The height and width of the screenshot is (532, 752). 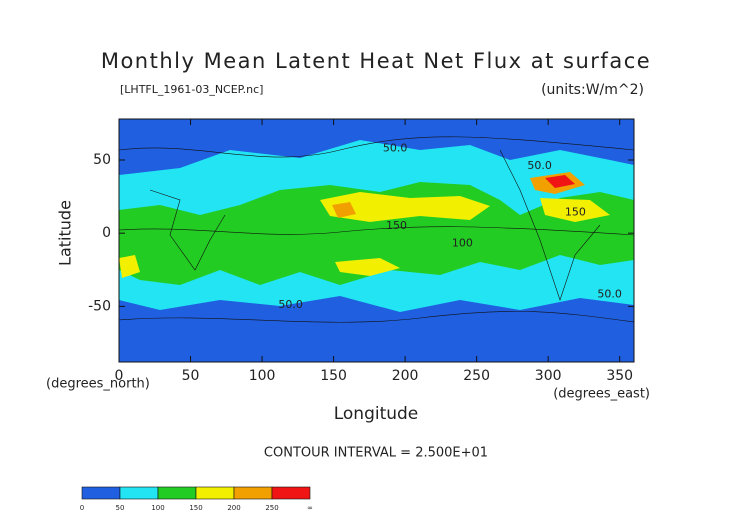 What do you see at coordinates (65, 233) in the screenshot?
I see `y-axis-title: Latitude` at bounding box center [65, 233].